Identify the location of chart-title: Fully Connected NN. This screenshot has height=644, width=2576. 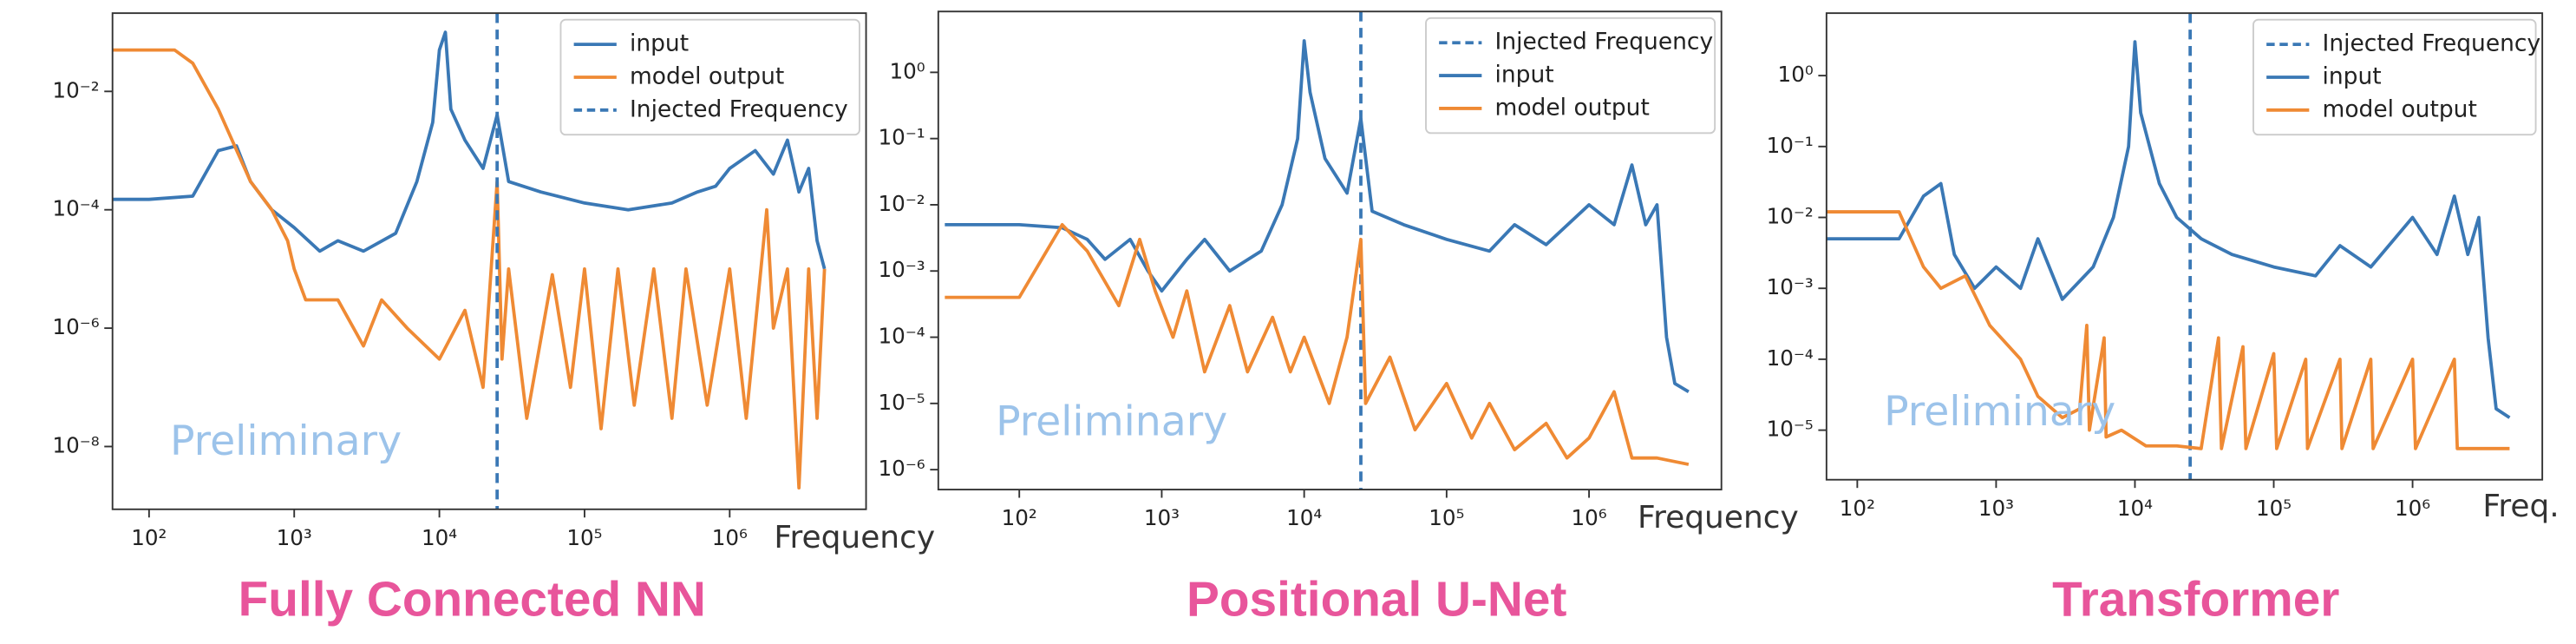
(472, 601).